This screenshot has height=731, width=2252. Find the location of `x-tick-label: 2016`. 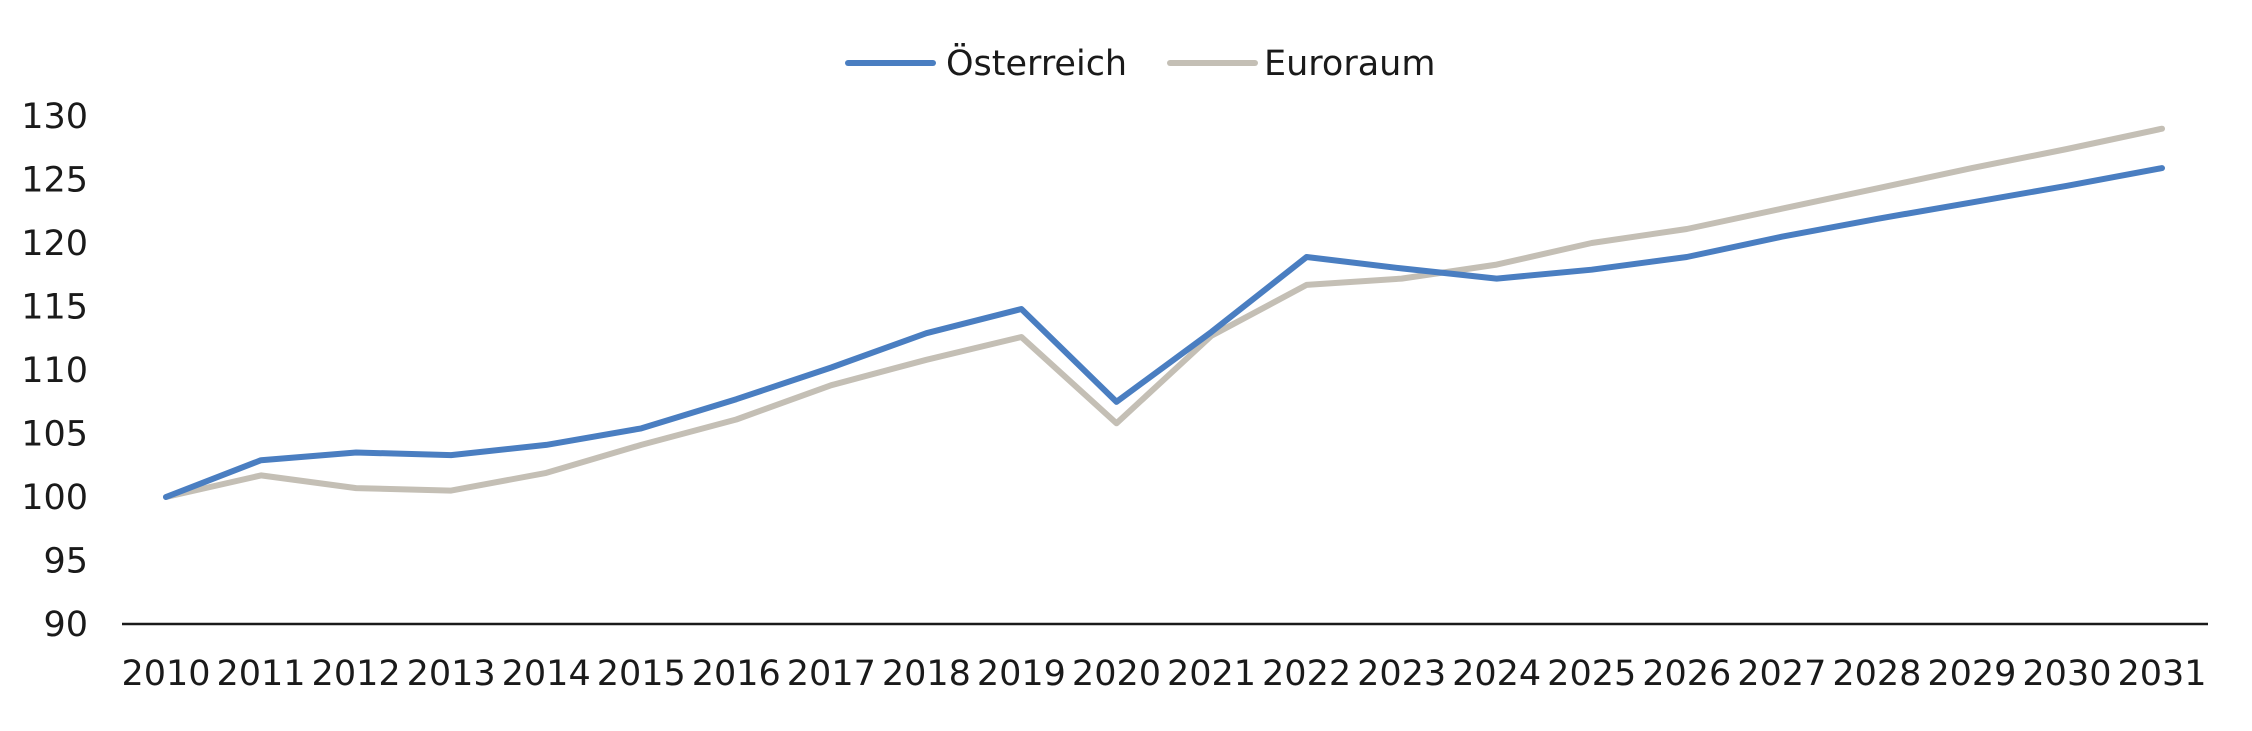

x-tick-label: 2016 is located at coordinates (736, 674).